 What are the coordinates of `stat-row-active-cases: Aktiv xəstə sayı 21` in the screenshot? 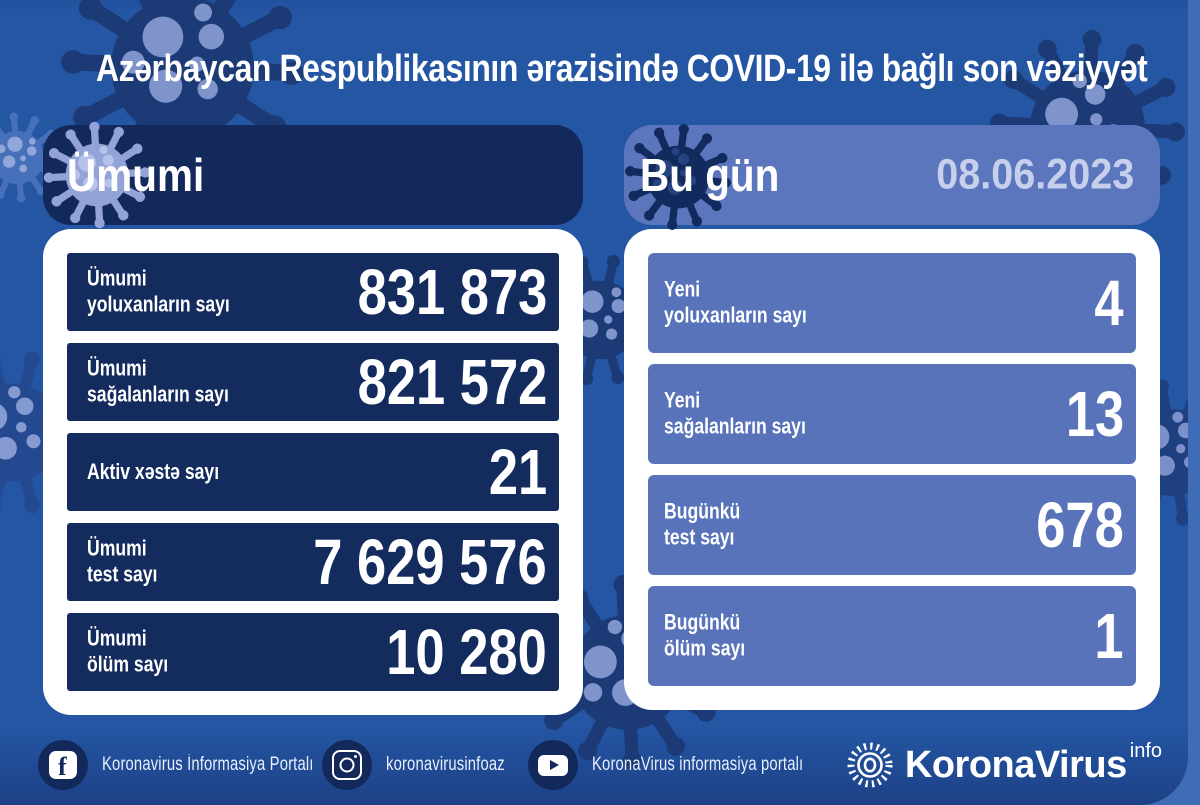 It's located at (313, 472).